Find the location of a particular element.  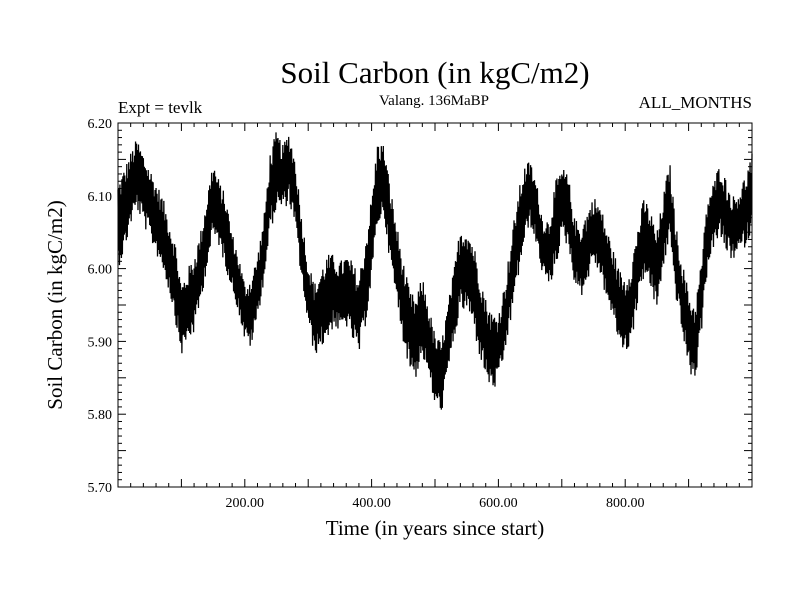

chart-subtitle: Valang. 136MaBP is located at coordinates (434, 101).